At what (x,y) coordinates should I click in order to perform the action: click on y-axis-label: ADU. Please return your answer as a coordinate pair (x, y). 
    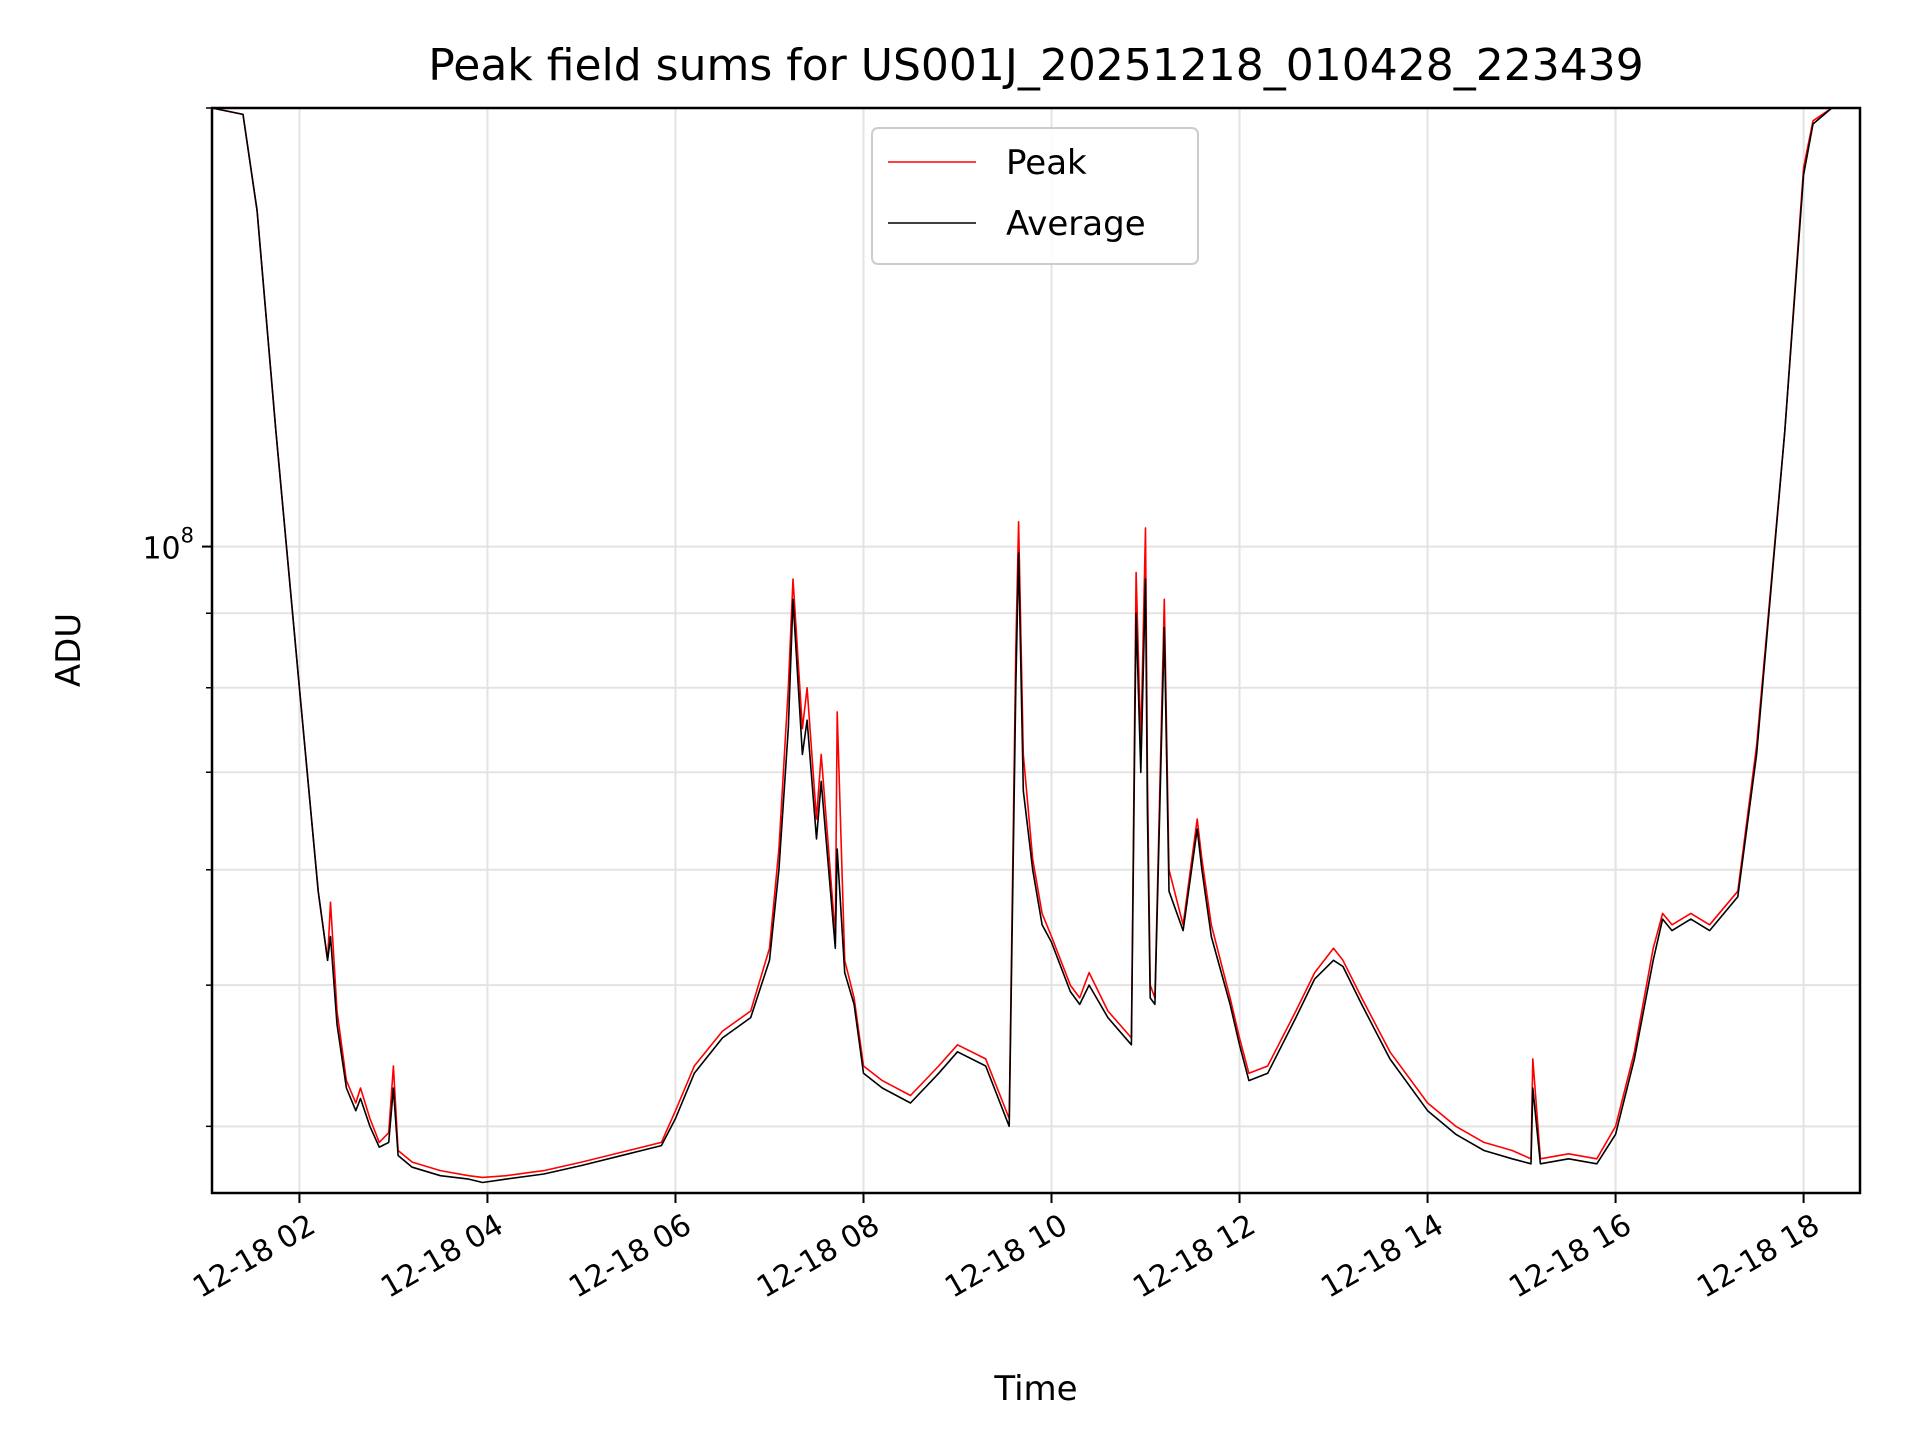
    Looking at the image, I should click on (69, 650).